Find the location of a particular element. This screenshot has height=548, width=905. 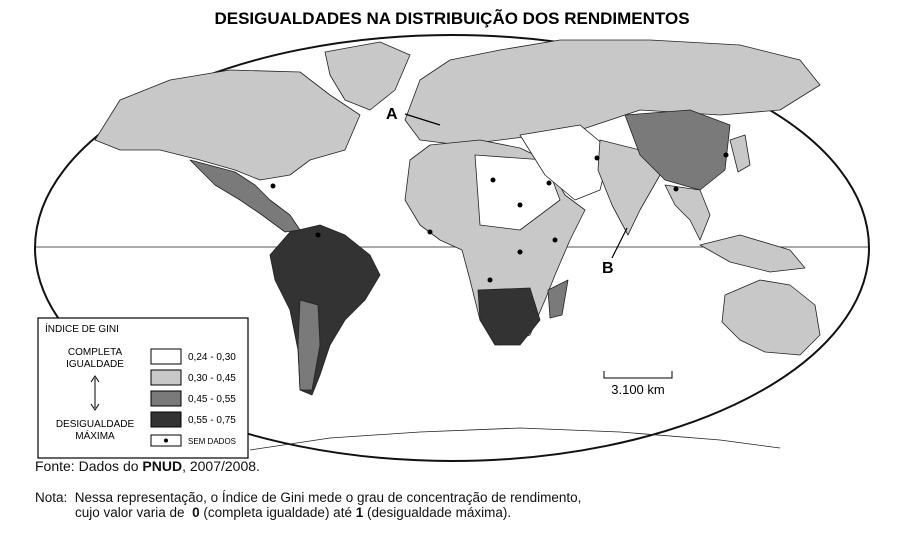

legend-label: 0,30 - 0,45 is located at coordinates (212, 378).